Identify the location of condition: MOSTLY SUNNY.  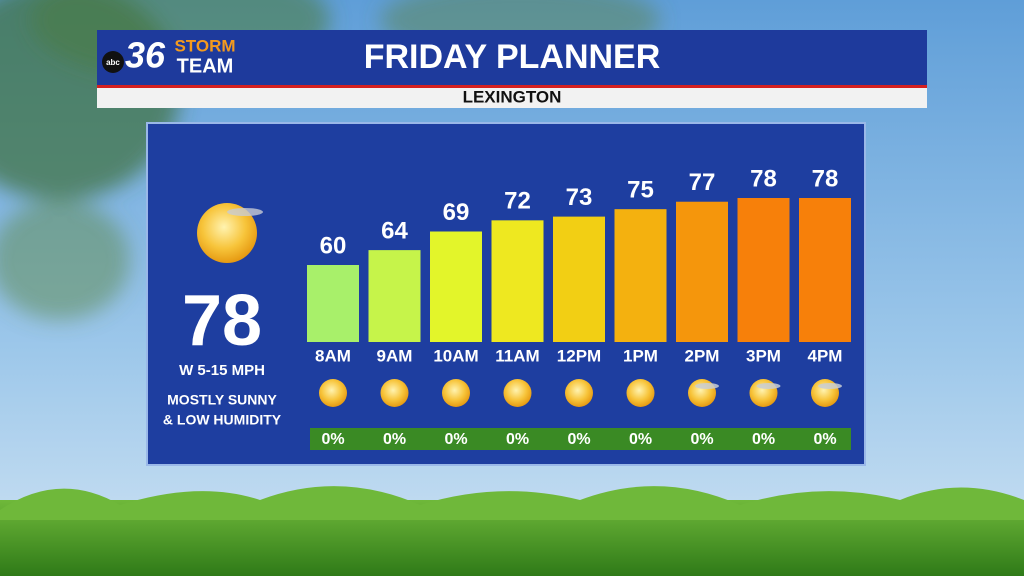
(222, 400).